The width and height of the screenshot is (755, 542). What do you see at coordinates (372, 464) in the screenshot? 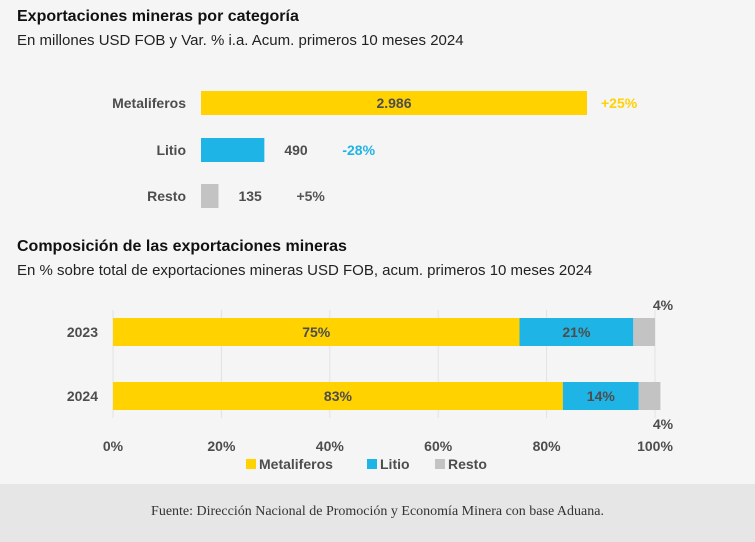
I see `legend-swatch-litio` at bounding box center [372, 464].